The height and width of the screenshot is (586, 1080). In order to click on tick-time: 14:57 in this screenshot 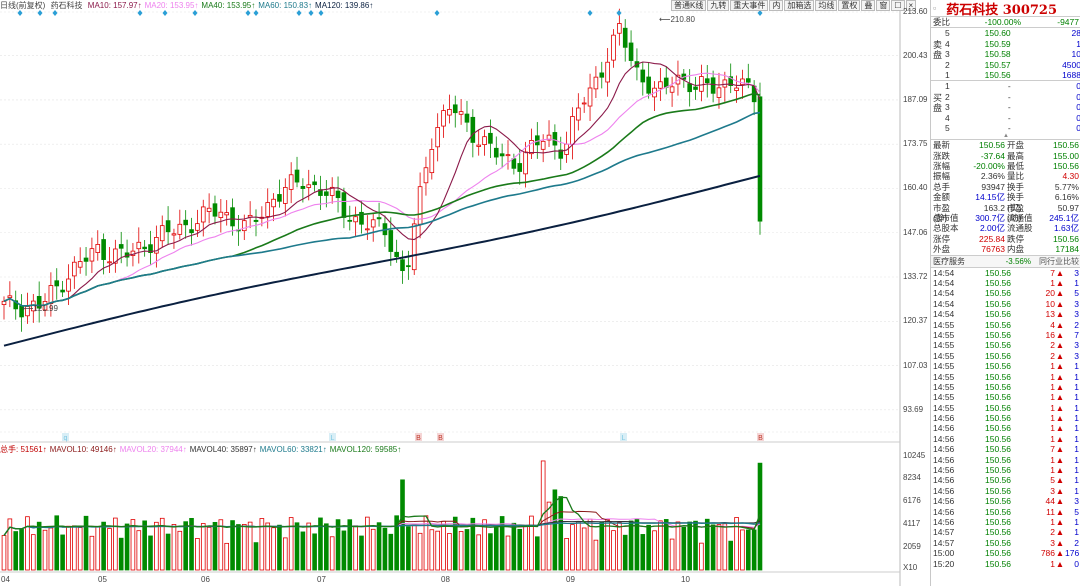, I will do `click(944, 542)`.